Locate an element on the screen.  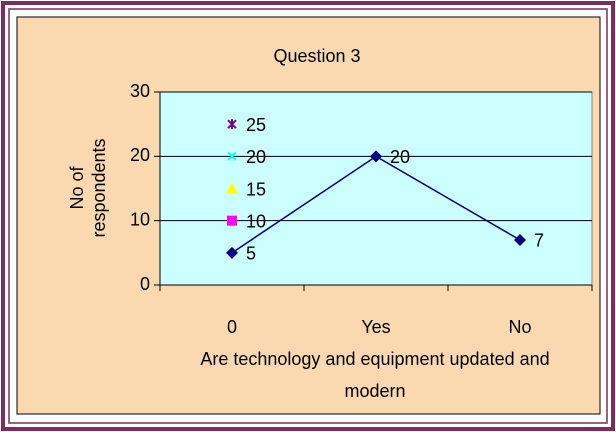
x-tick-label: 0 is located at coordinates (232, 327).